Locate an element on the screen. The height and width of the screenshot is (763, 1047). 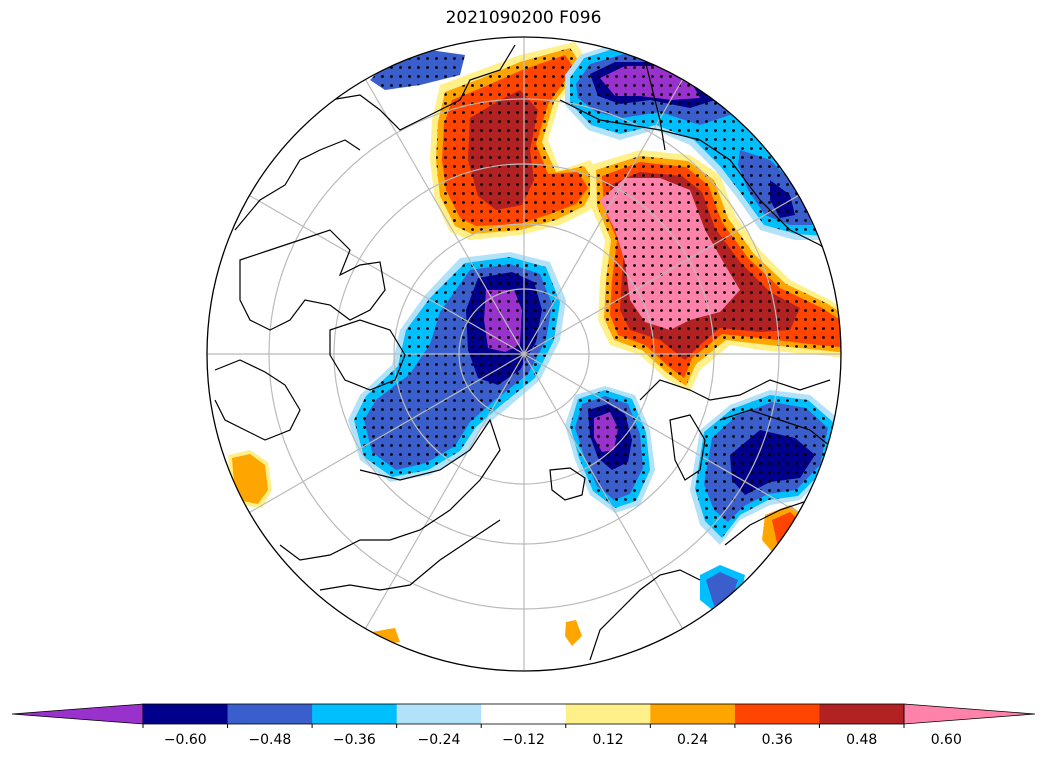
colorbar-frame is located at coordinates (523, 714).